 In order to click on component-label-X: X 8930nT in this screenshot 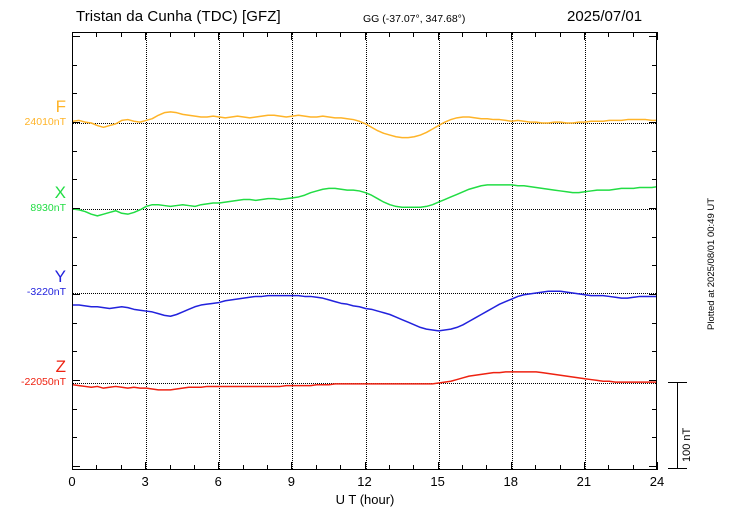, I will do `click(33, 199)`.